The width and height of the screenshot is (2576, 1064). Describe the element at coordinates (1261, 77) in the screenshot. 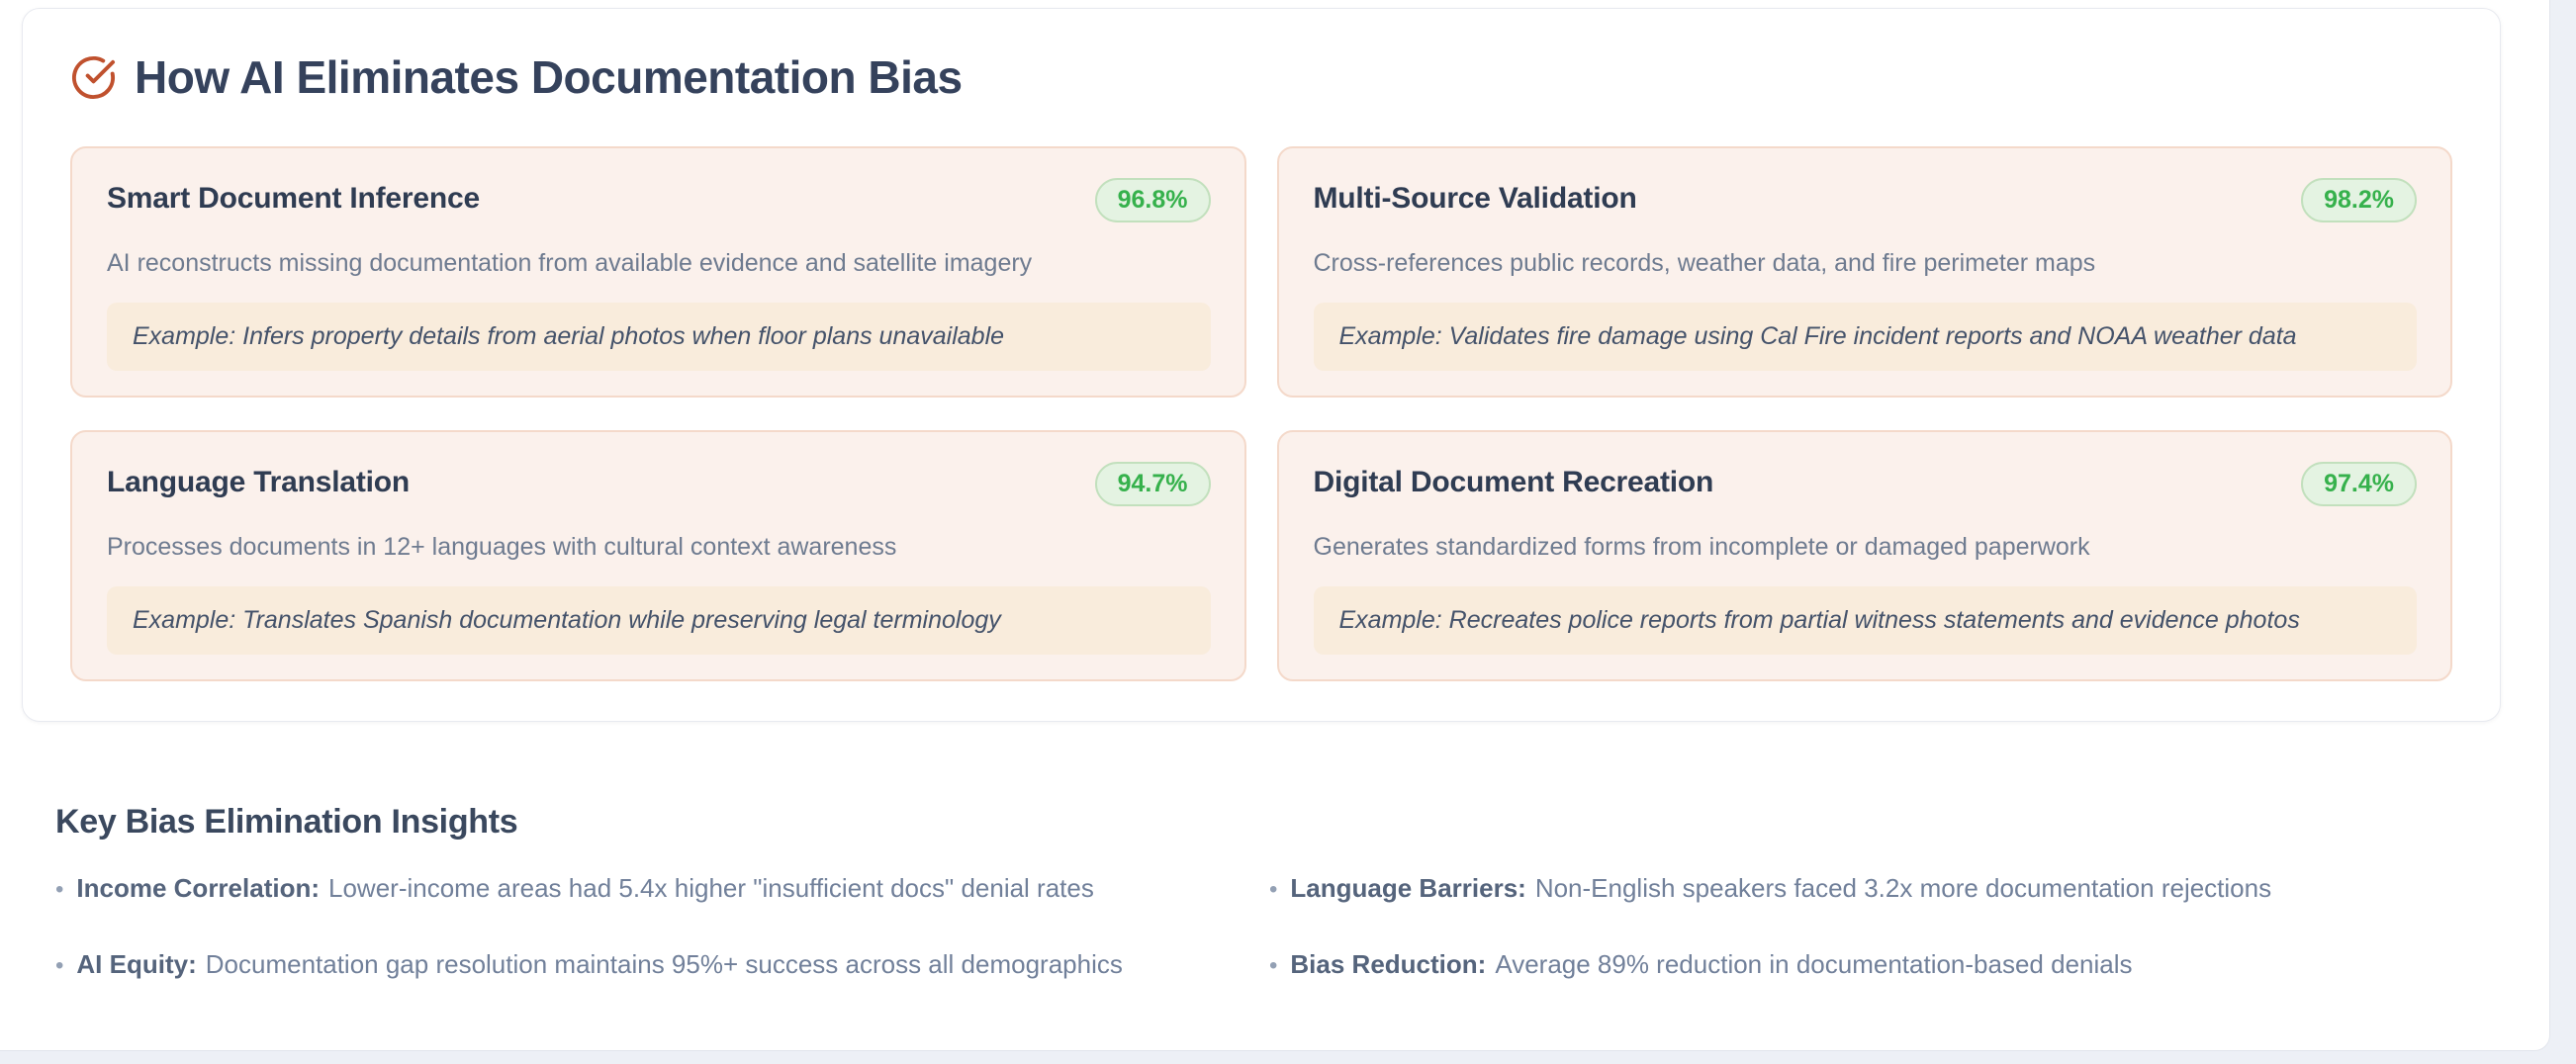

I see `section-header: How AI Eliminates Documentation Bias` at that location.